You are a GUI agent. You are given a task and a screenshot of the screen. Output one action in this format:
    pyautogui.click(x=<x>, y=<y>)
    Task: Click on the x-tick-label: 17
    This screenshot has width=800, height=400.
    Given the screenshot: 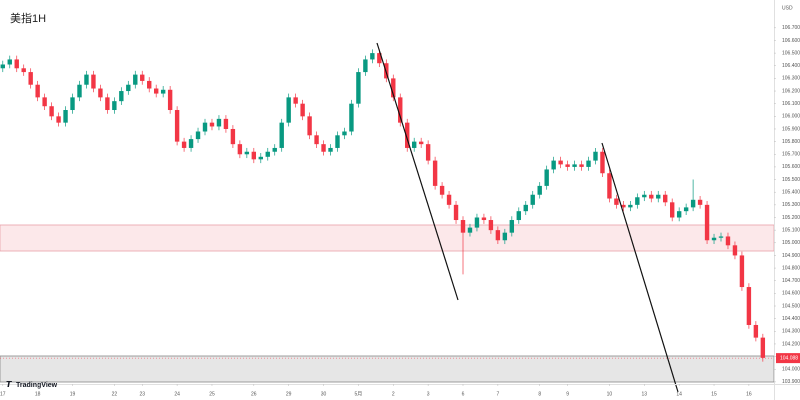 What is the action you would take?
    pyautogui.click(x=3, y=394)
    